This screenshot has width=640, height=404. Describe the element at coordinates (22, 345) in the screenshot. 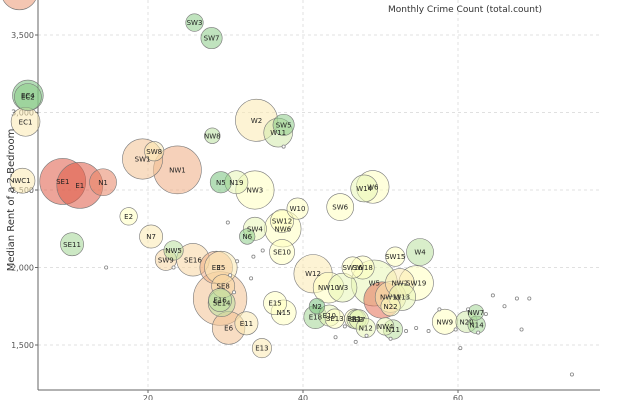

I see `y-tick-label: 1,500` at that location.